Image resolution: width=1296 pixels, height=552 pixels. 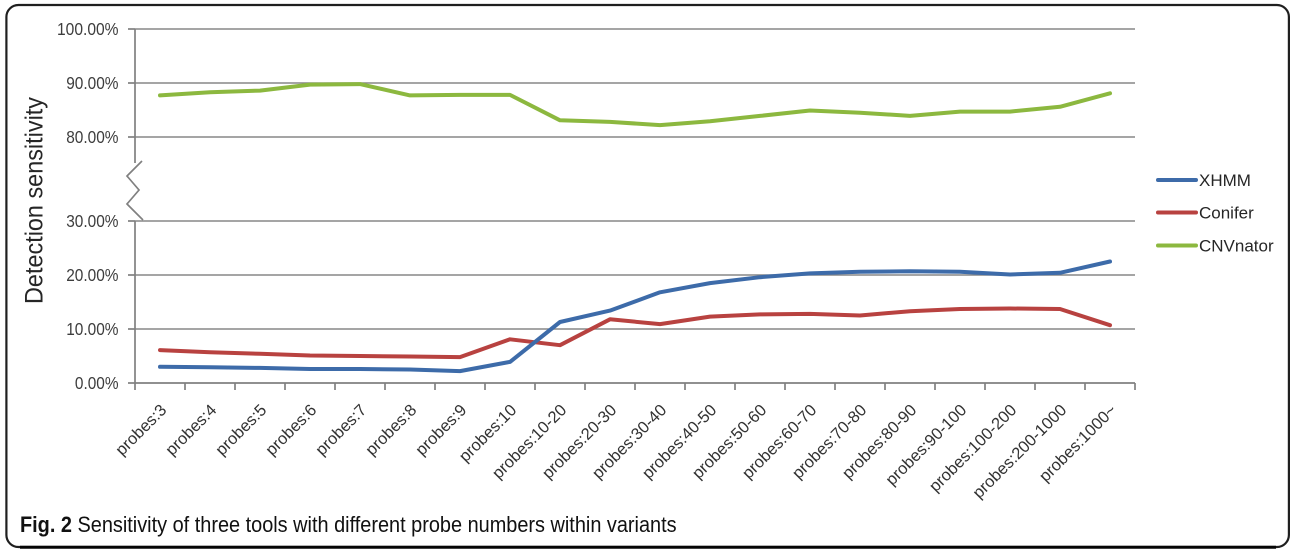 What do you see at coordinates (92, 83) in the screenshot?
I see `svg-text: 90.00%` at bounding box center [92, 83].